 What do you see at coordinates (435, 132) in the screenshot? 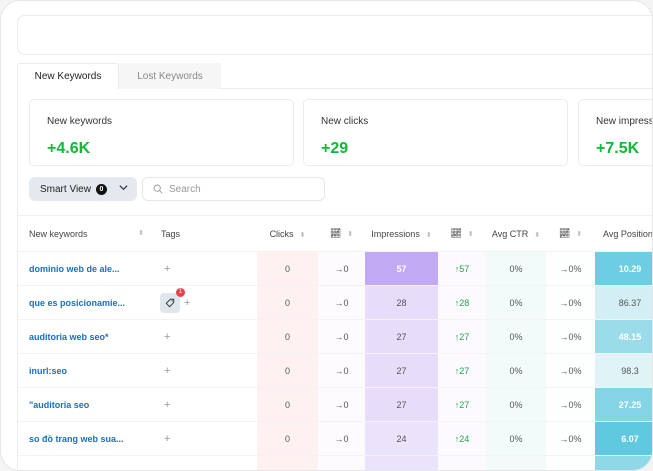
I see `stat-card-new-clicks: New clicks +29` at bounding box center [435, 132].